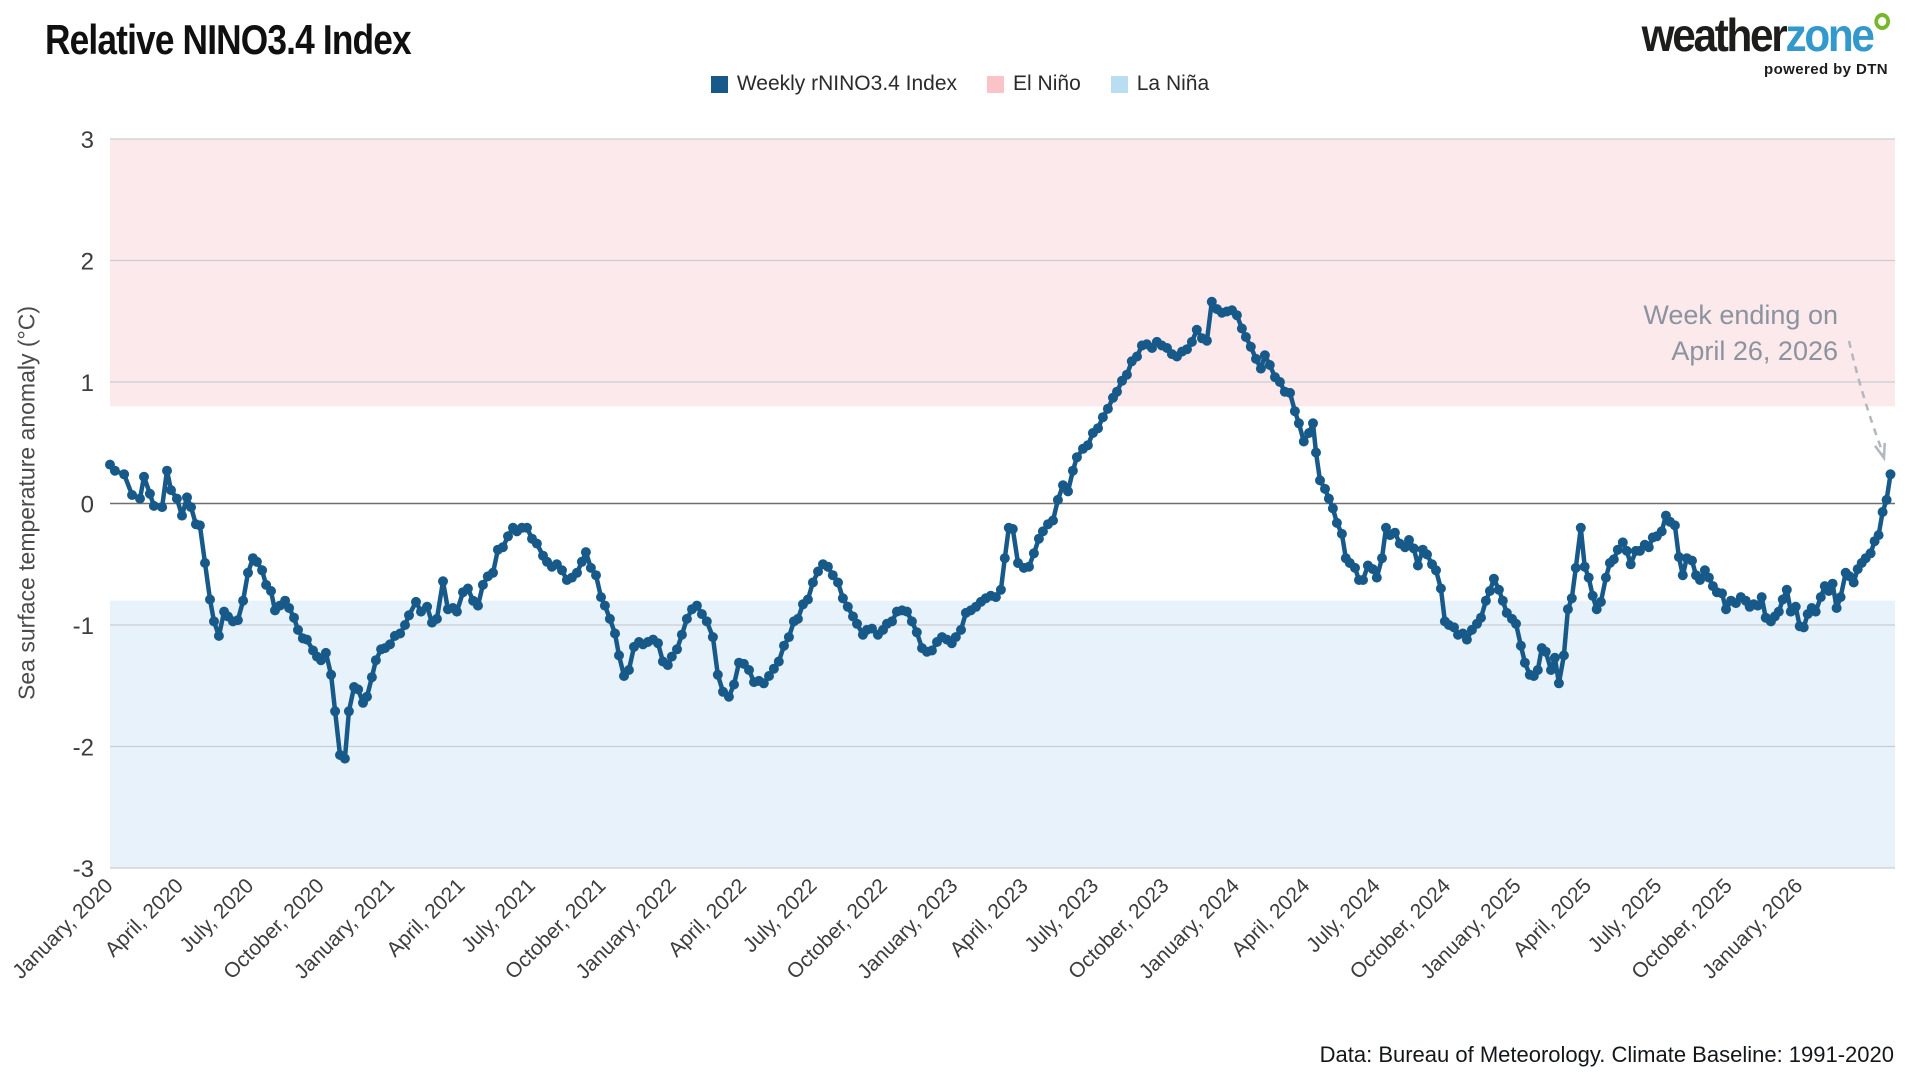  I want to click on last-data-point, so click(1890, 474).